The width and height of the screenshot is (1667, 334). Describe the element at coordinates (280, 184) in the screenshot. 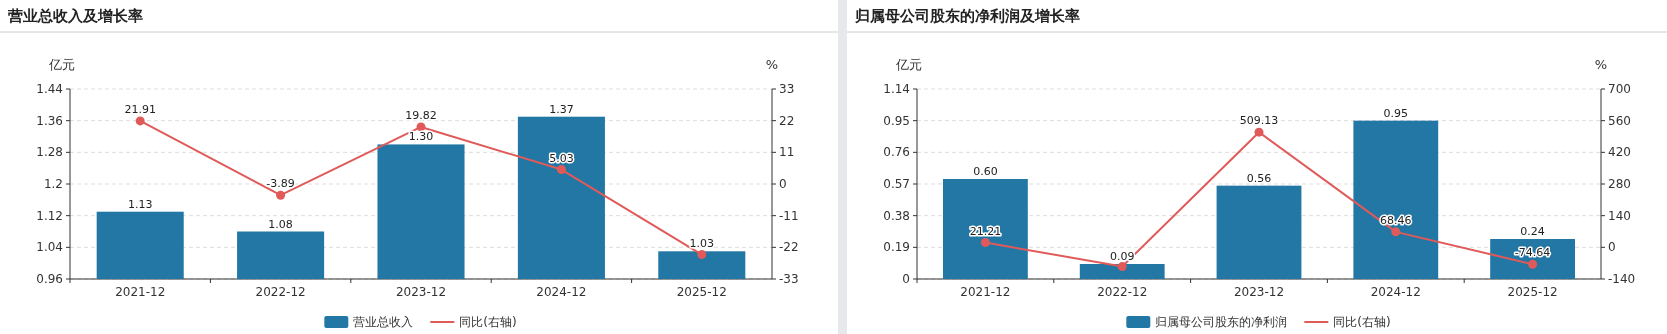

I see `data-label: -3.89` at that location.